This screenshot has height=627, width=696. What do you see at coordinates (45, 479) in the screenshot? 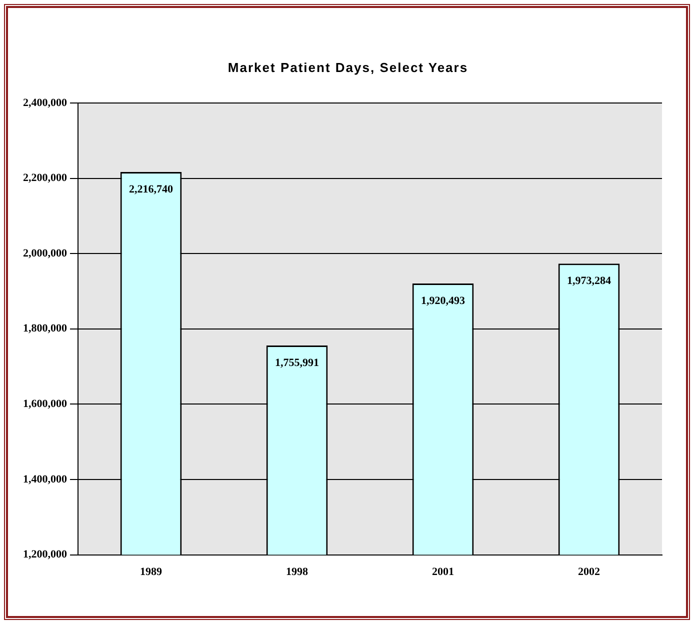
I see `y-tick-label: 1,400,000` at bounding box center [45, 479].